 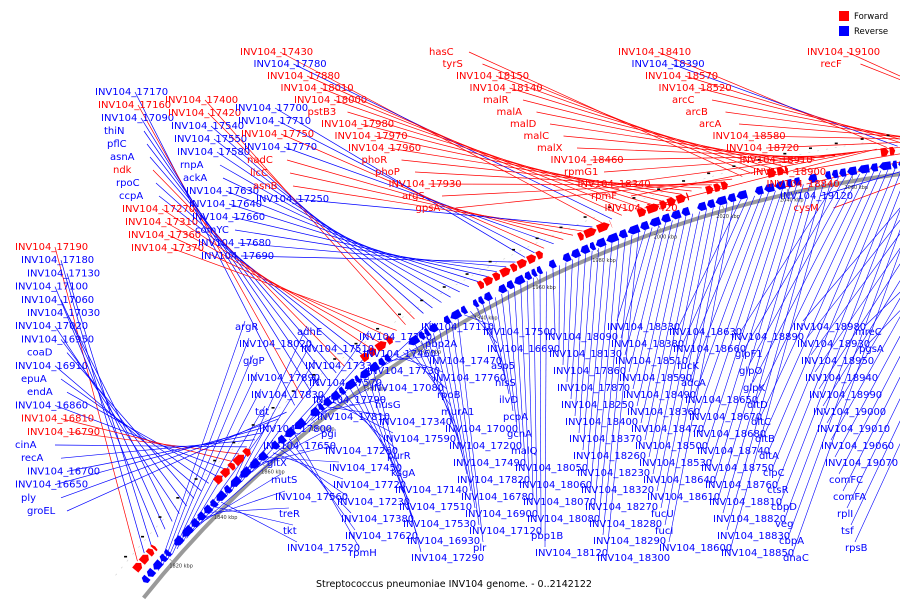 What do you see at coordinates (51, 405) in the screenshot?
I see `gene-label: INV104_16860` at bounding box center [51, 405].